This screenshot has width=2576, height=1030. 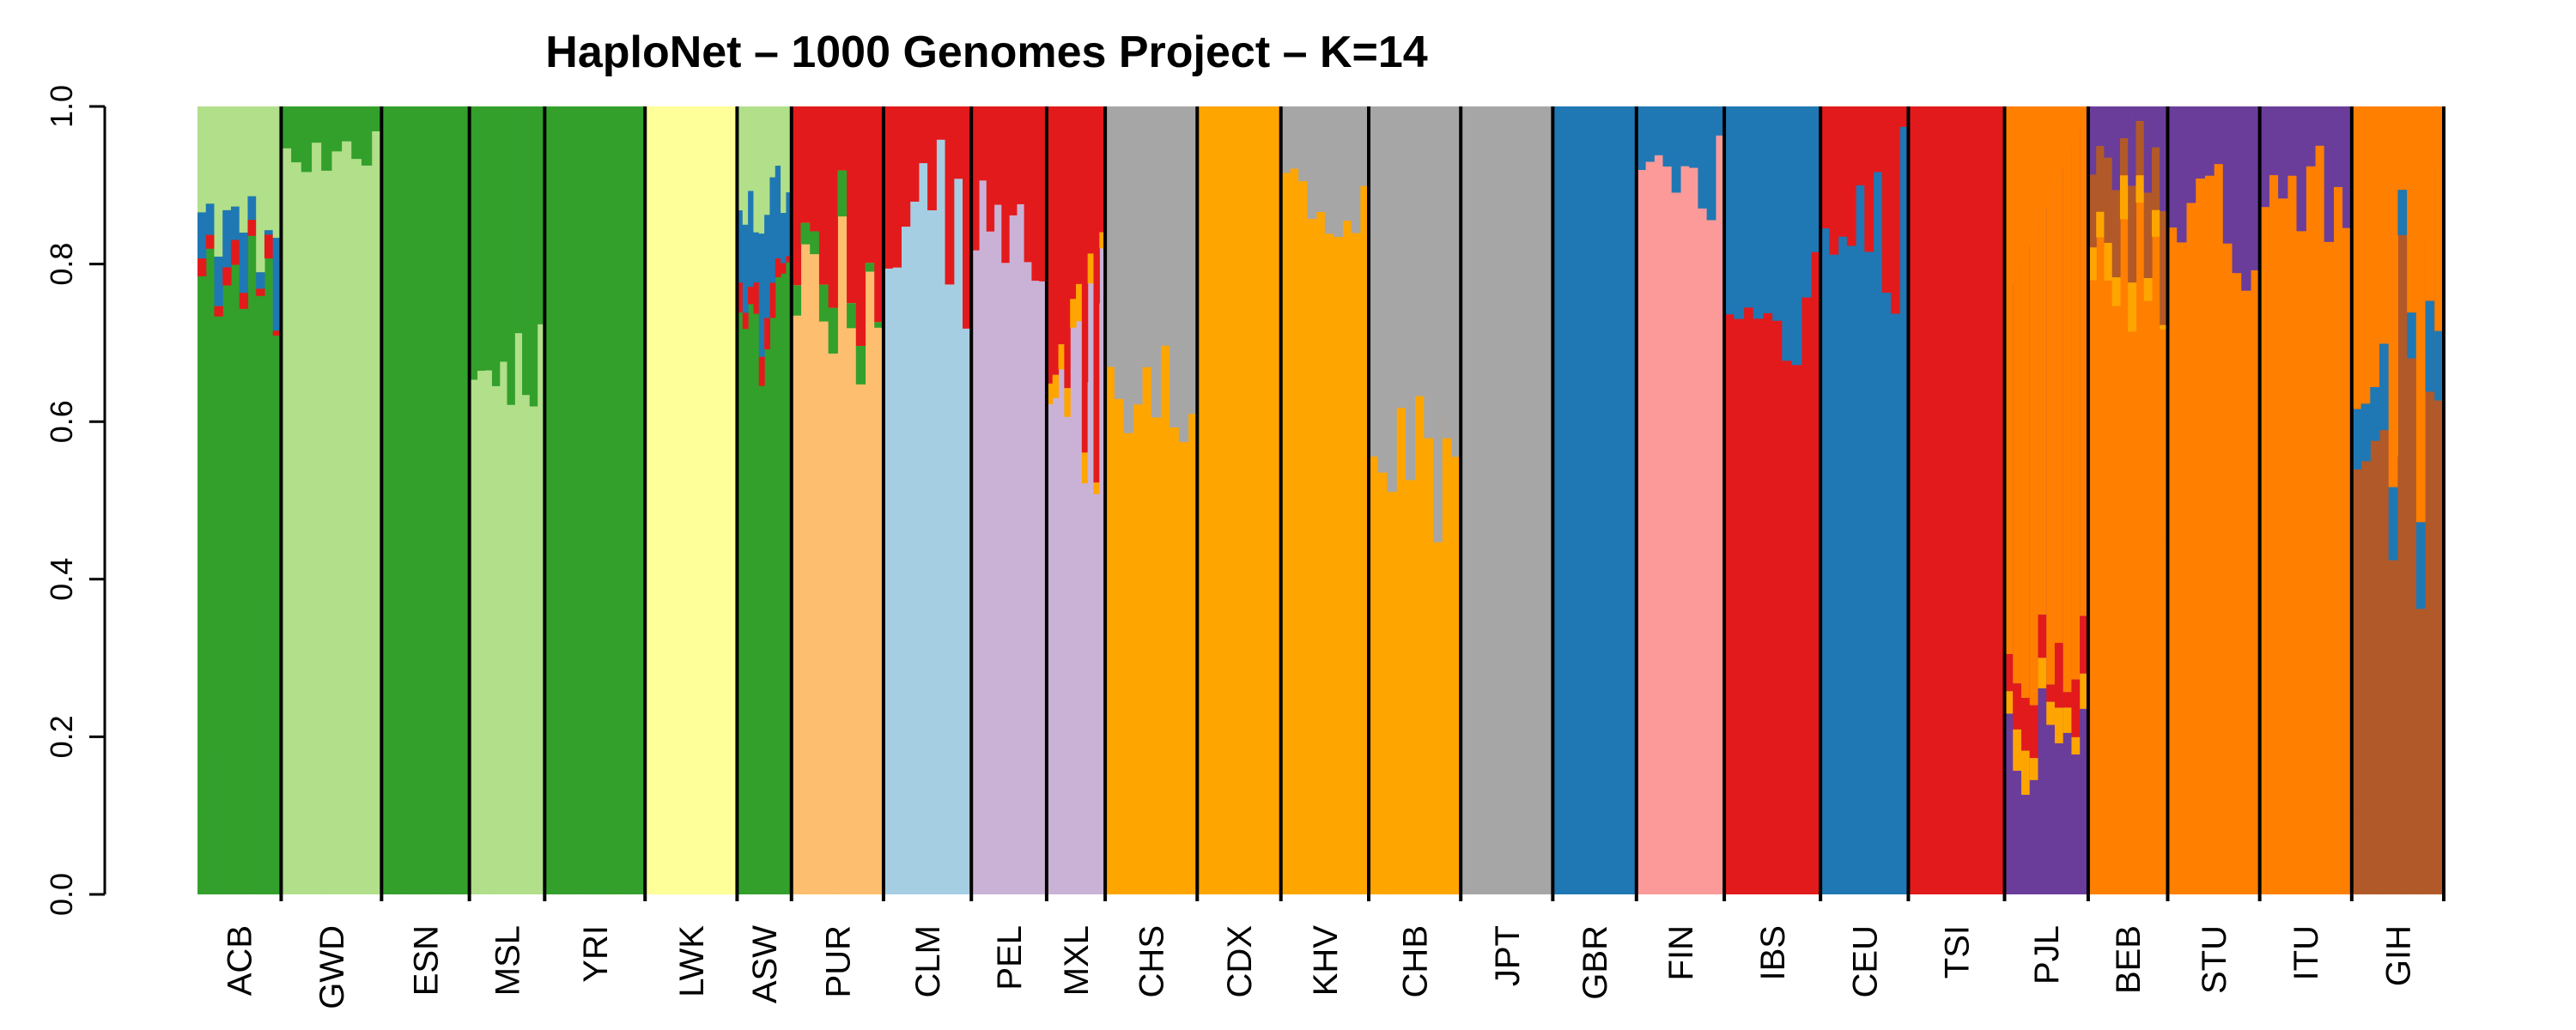 What do you see at coordinates (240, 500) in the screenshot?
I see `population-acb` at bounding box center [240, 500].